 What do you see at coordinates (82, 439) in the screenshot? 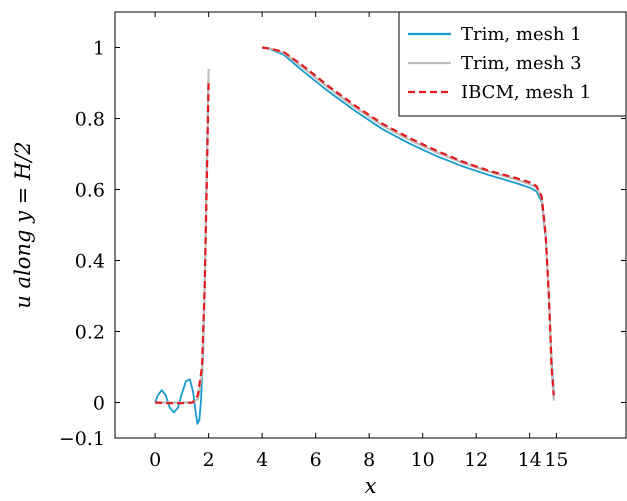
I see `y-tick-label: −0.1` at bounding box center [82, 439].